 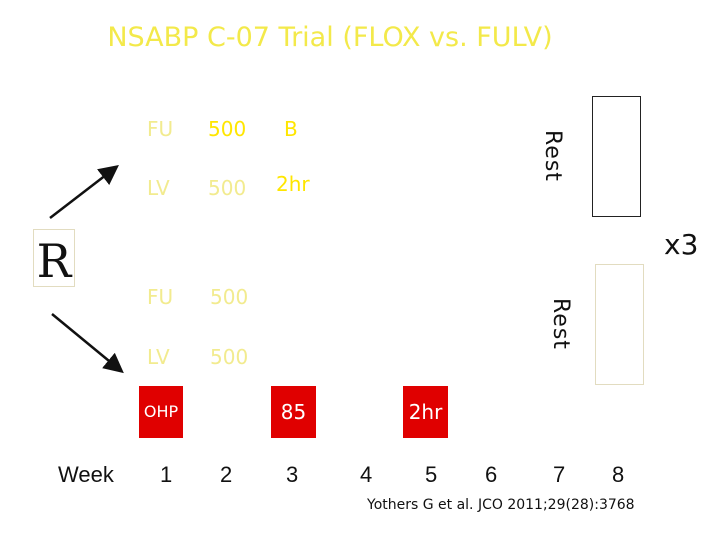 I want to click on bottom-lv-dose: 500, so click(x=229, y=357).